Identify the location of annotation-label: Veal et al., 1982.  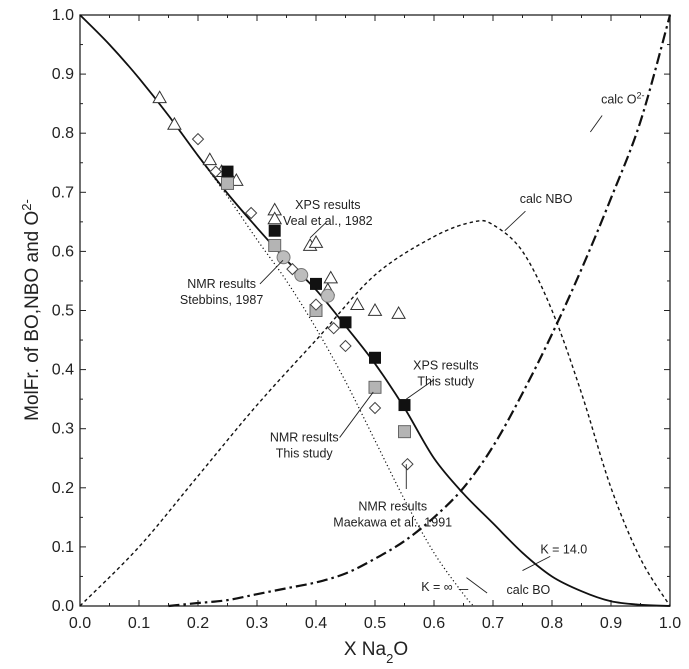
(328, 221).